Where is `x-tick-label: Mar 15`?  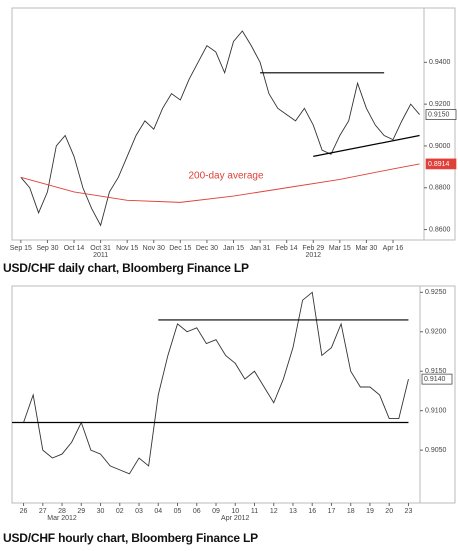 x-tick-label: Mar 15 is located at coordinates (340, 248).